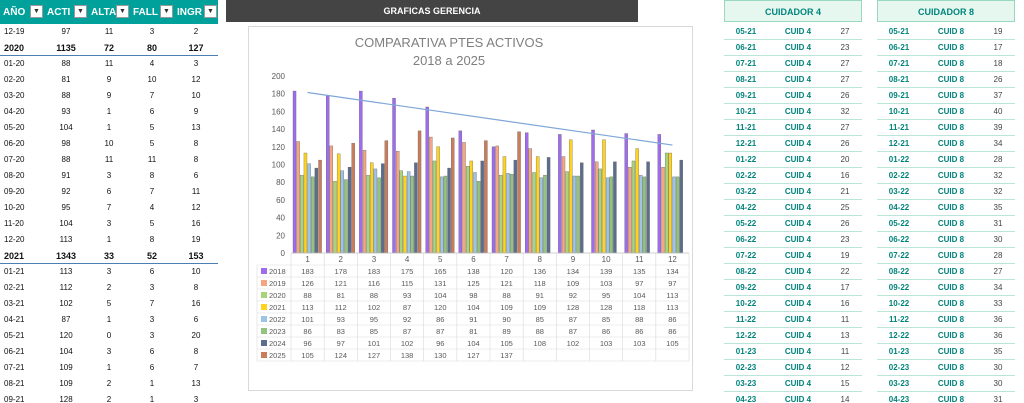 This screenshot has height=403, width=1024. I want to click on data-label: 97, so click(639, 283).